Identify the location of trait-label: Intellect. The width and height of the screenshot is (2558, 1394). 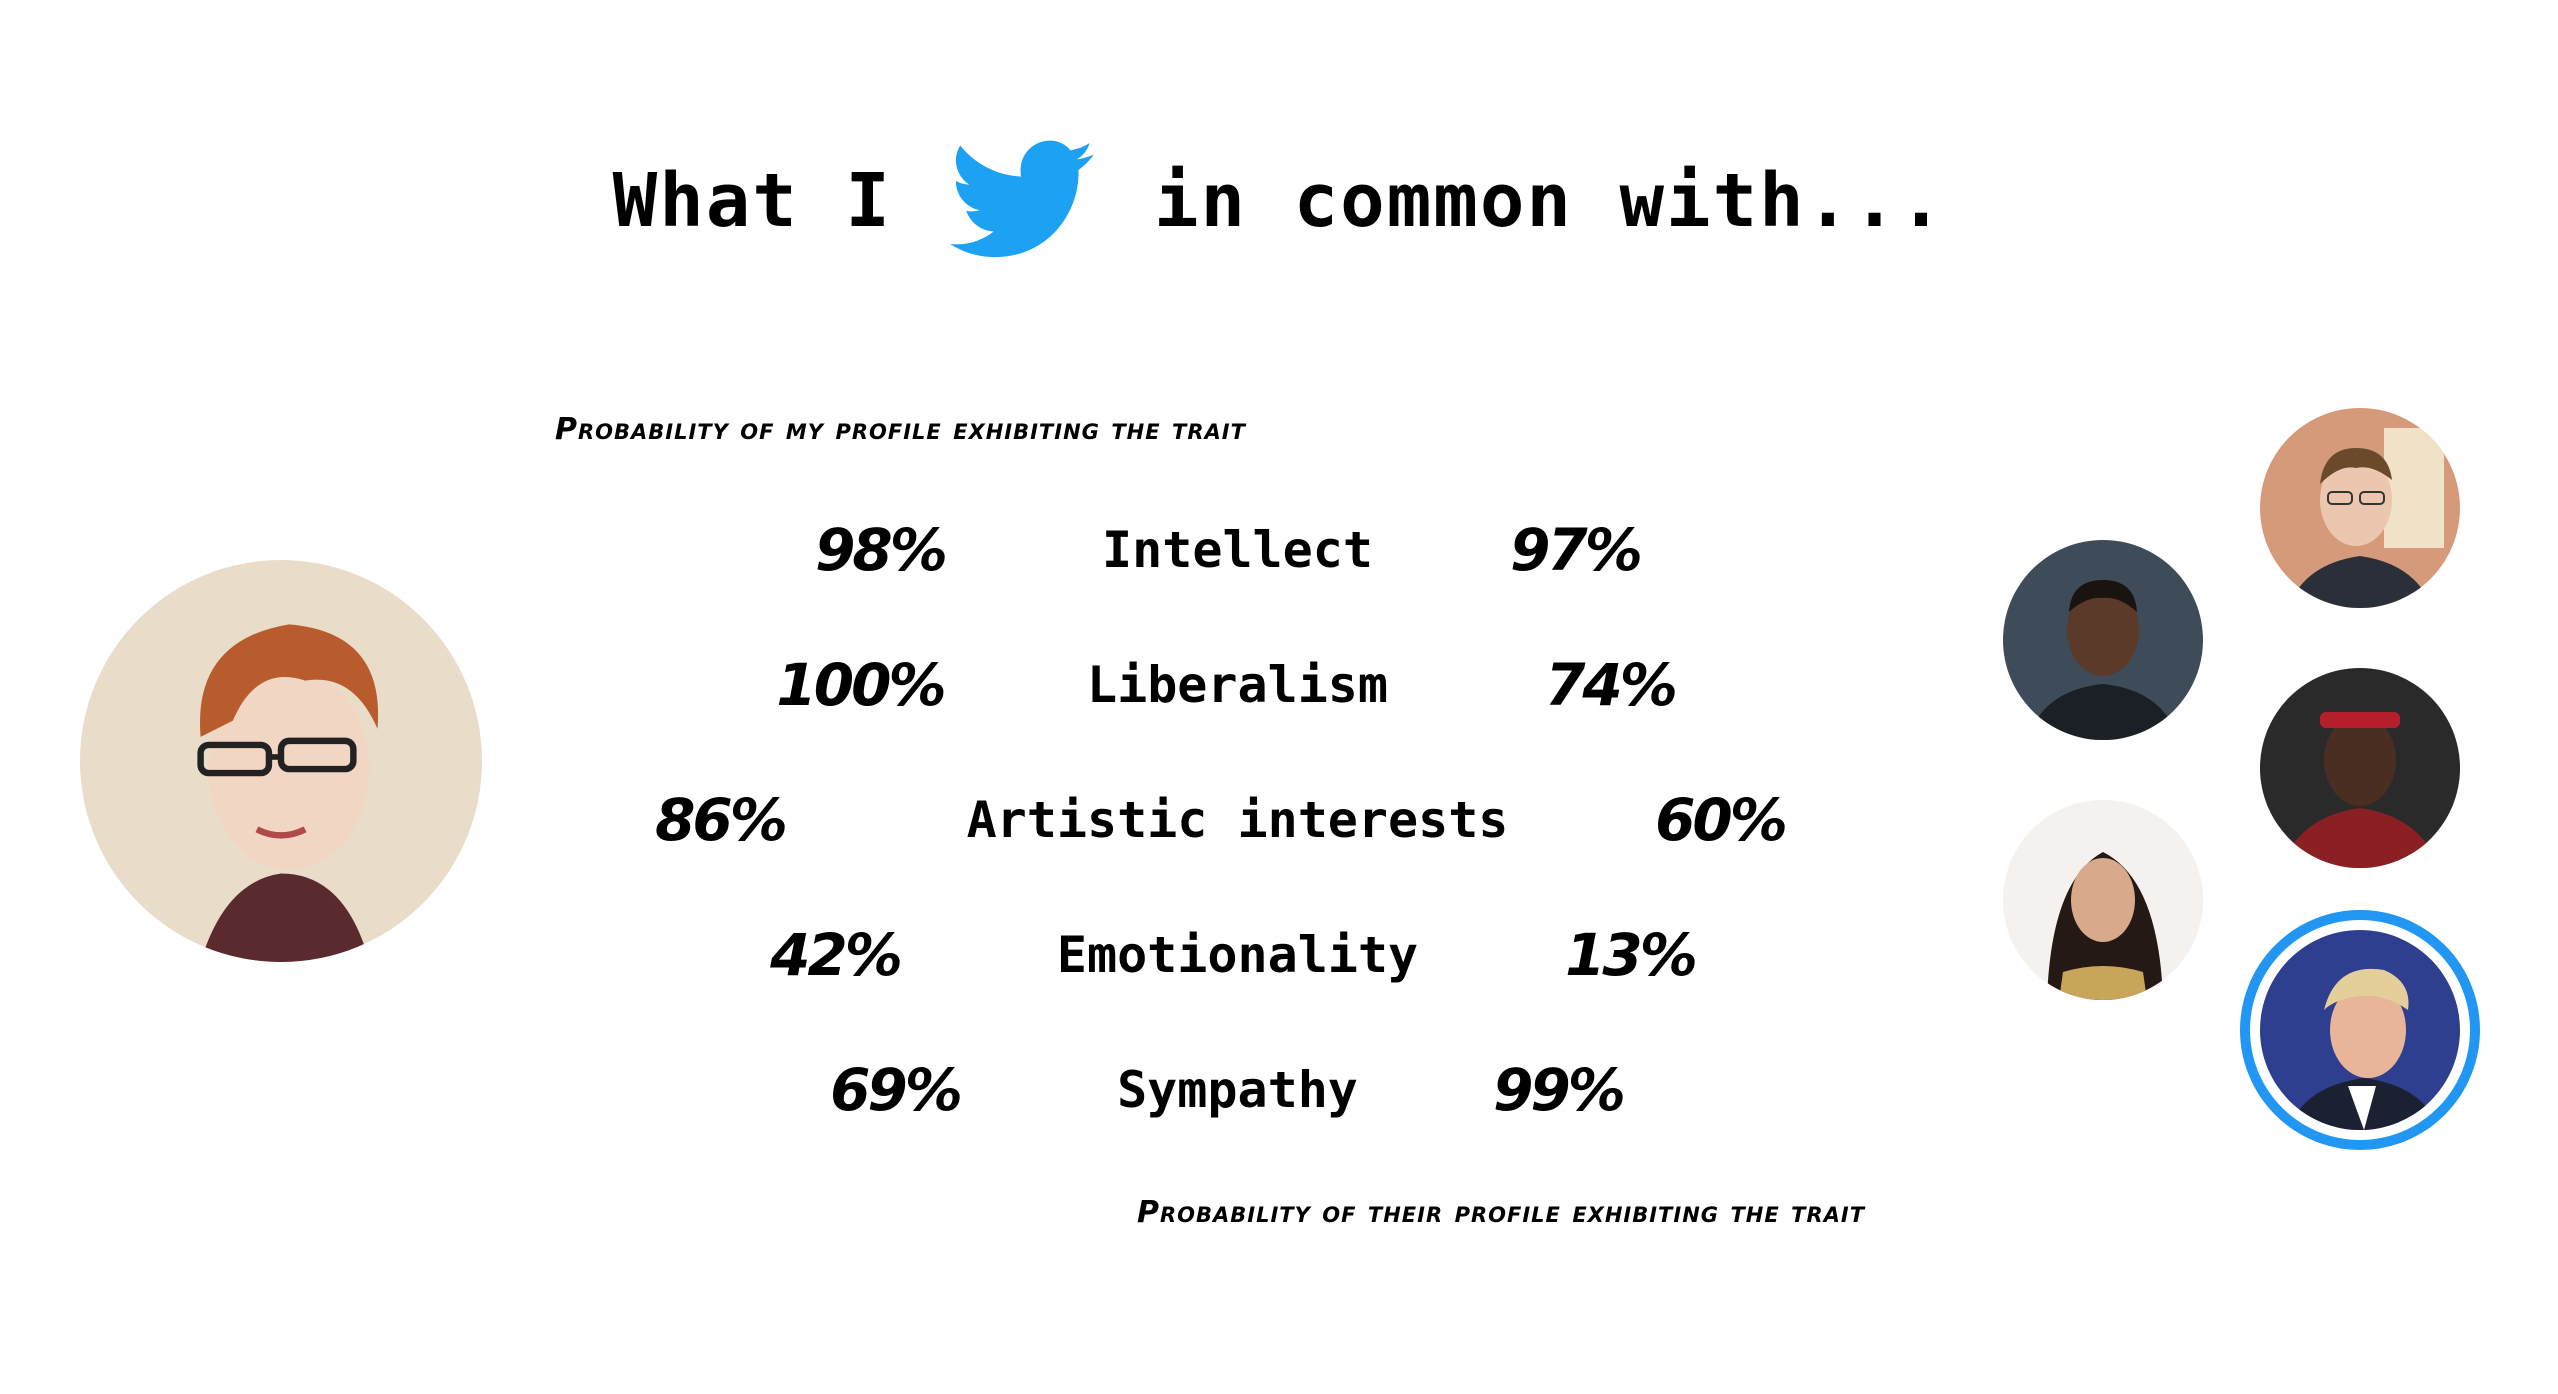
(1237, 550).